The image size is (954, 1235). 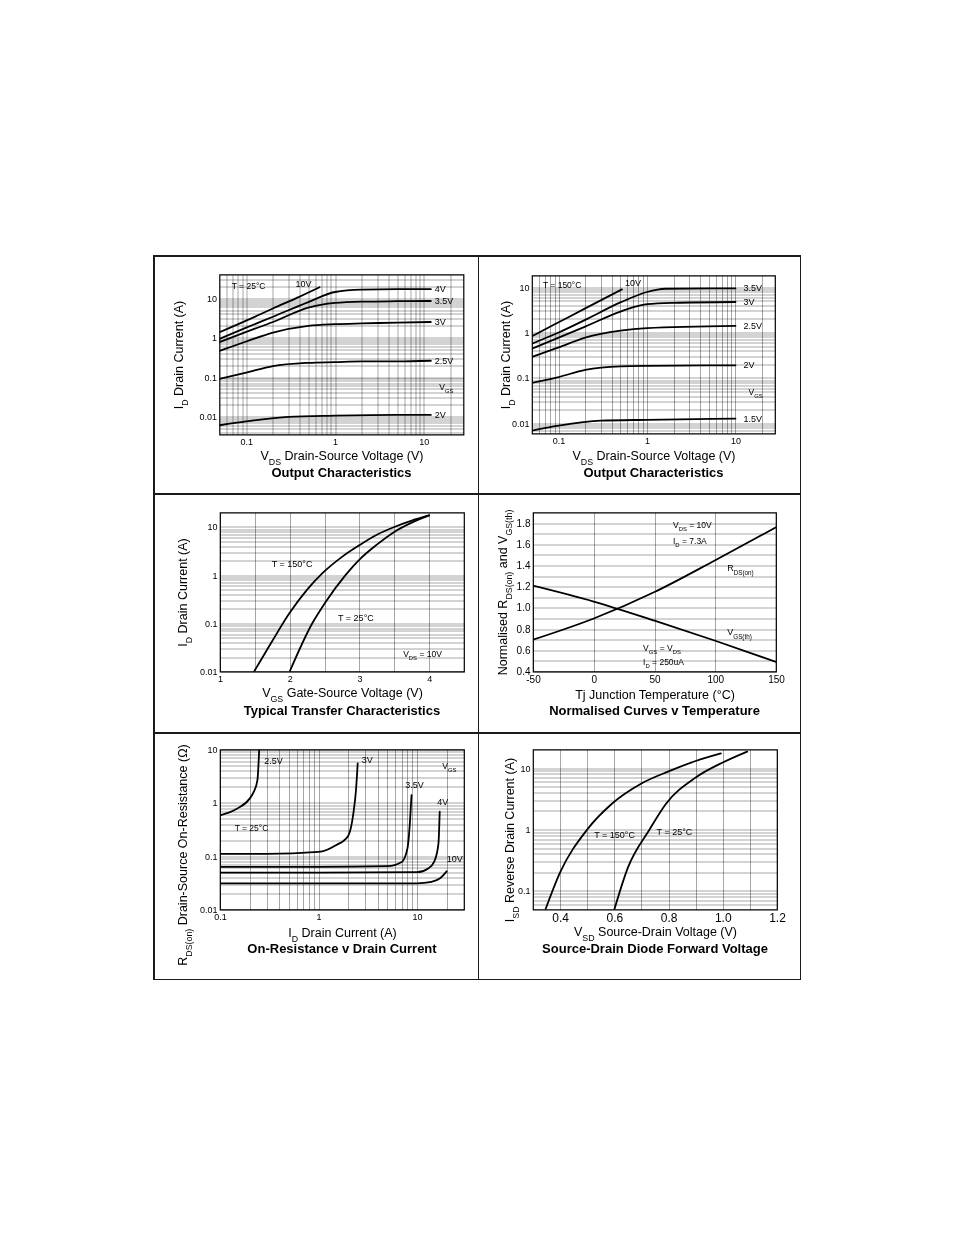 I want to click on x-tick-label: 1.2, so click(x=778, y=917).